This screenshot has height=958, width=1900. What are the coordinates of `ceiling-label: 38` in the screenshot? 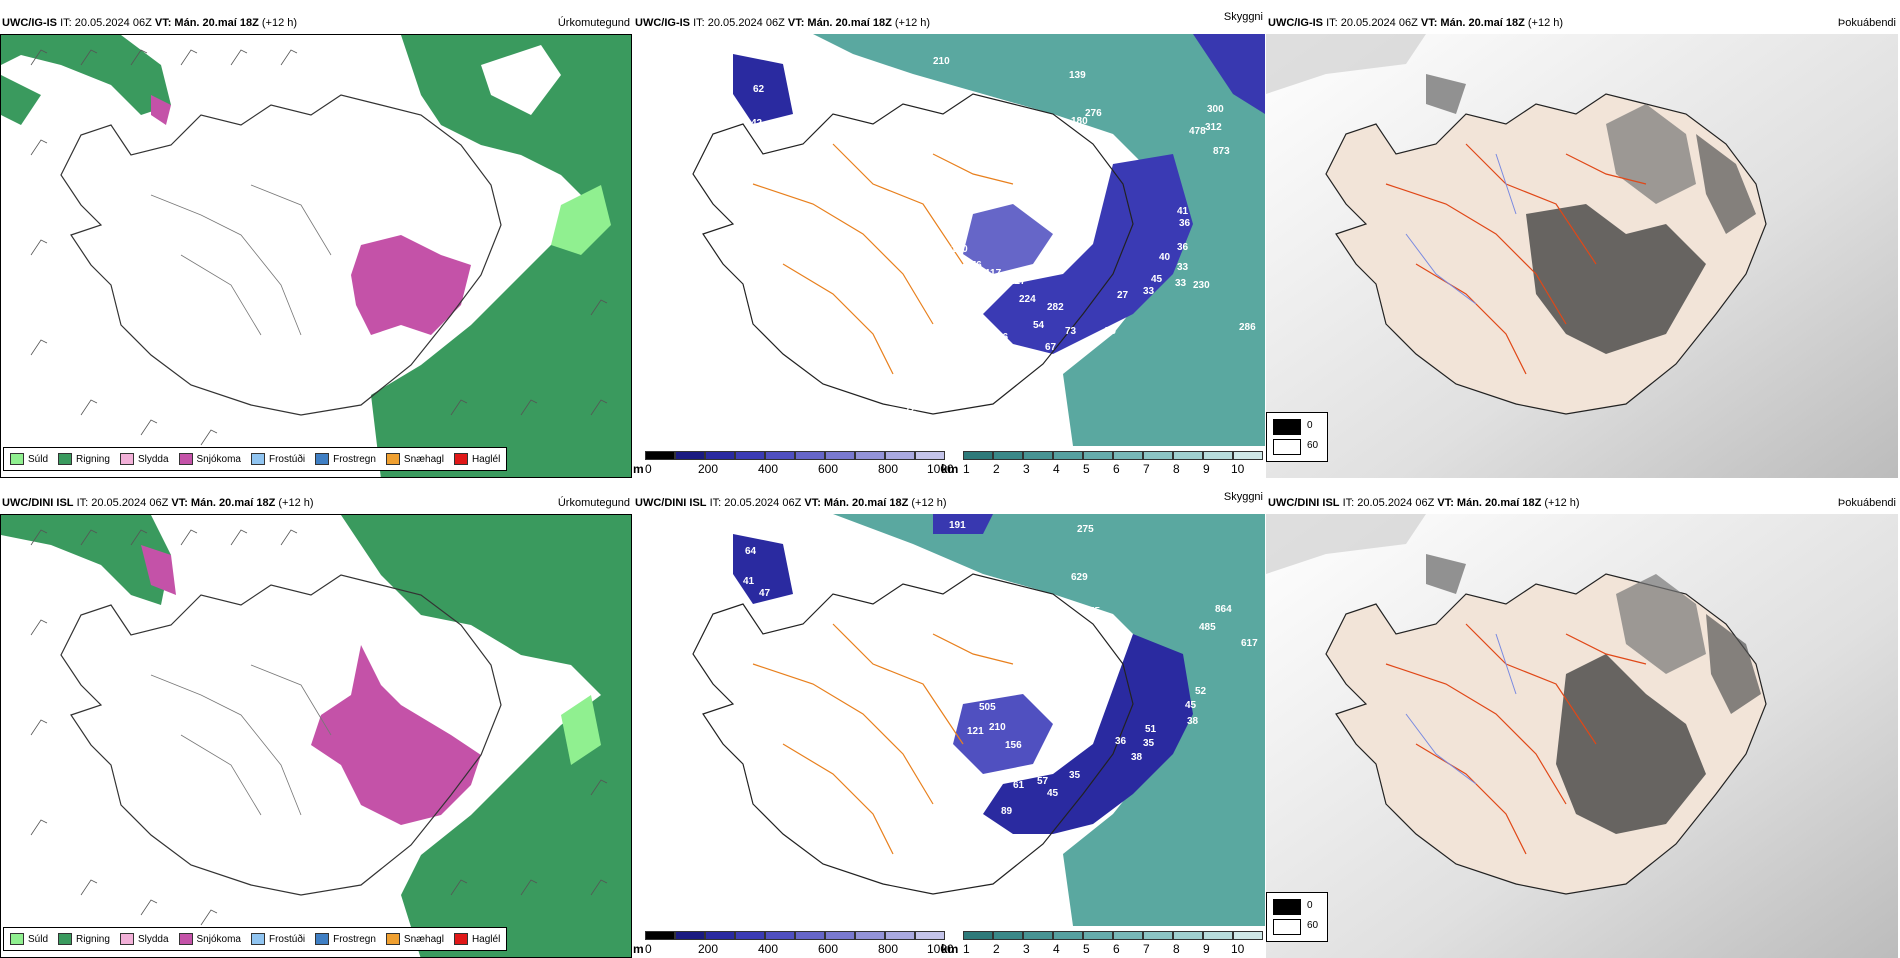 It's located at (1137, 757).